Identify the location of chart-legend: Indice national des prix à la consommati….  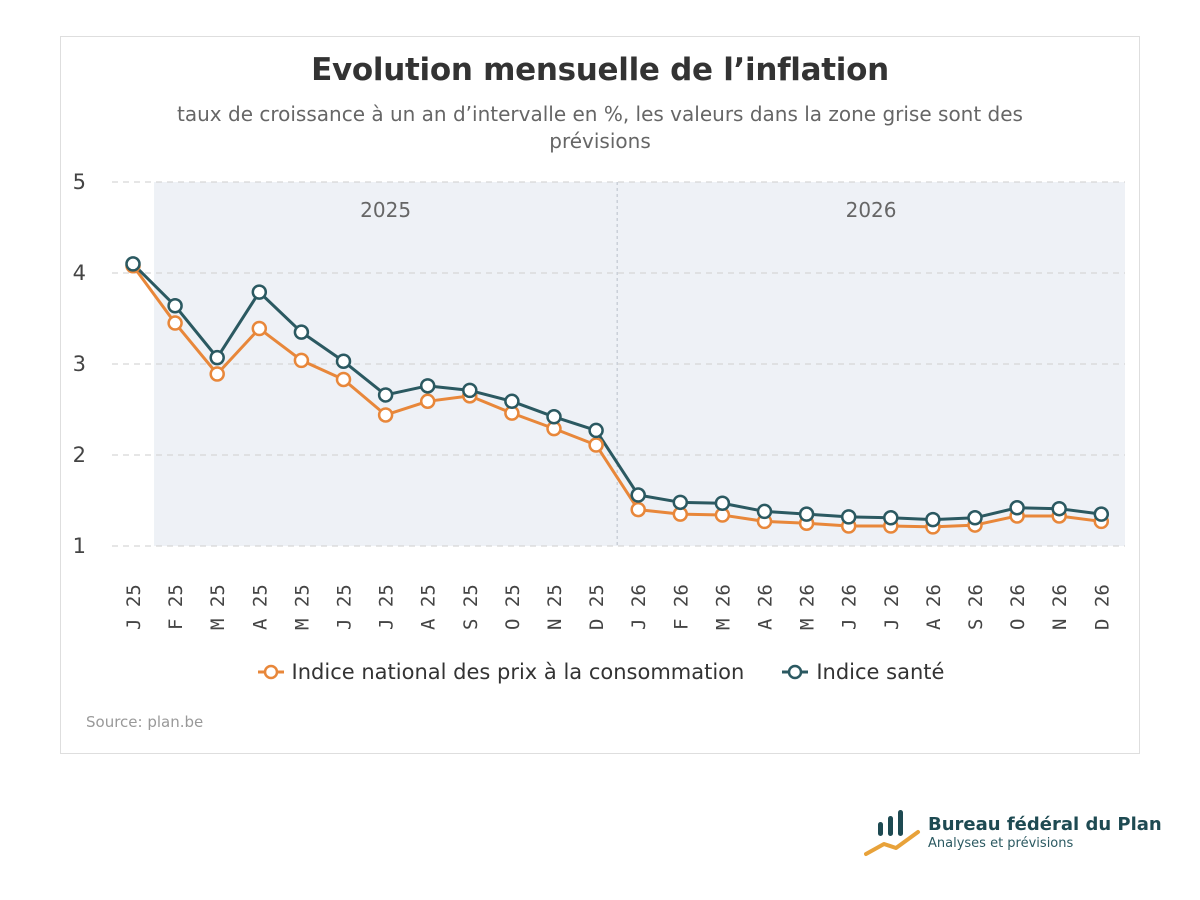
(600, 672).